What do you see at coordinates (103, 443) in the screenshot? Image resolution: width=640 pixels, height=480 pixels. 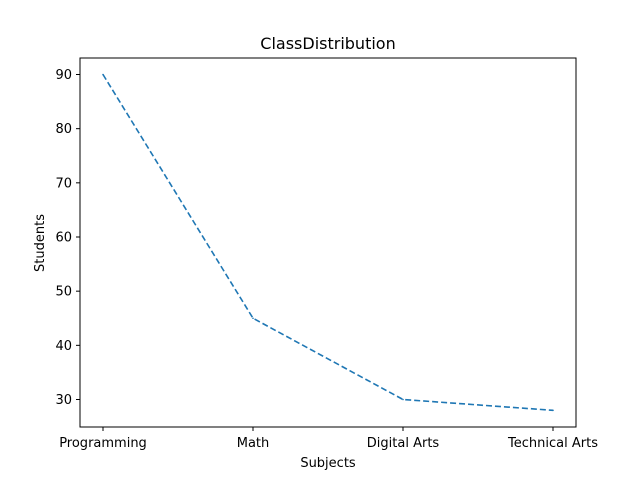 I see `x-tick-label: Programming` at bounding box center [103, 443].